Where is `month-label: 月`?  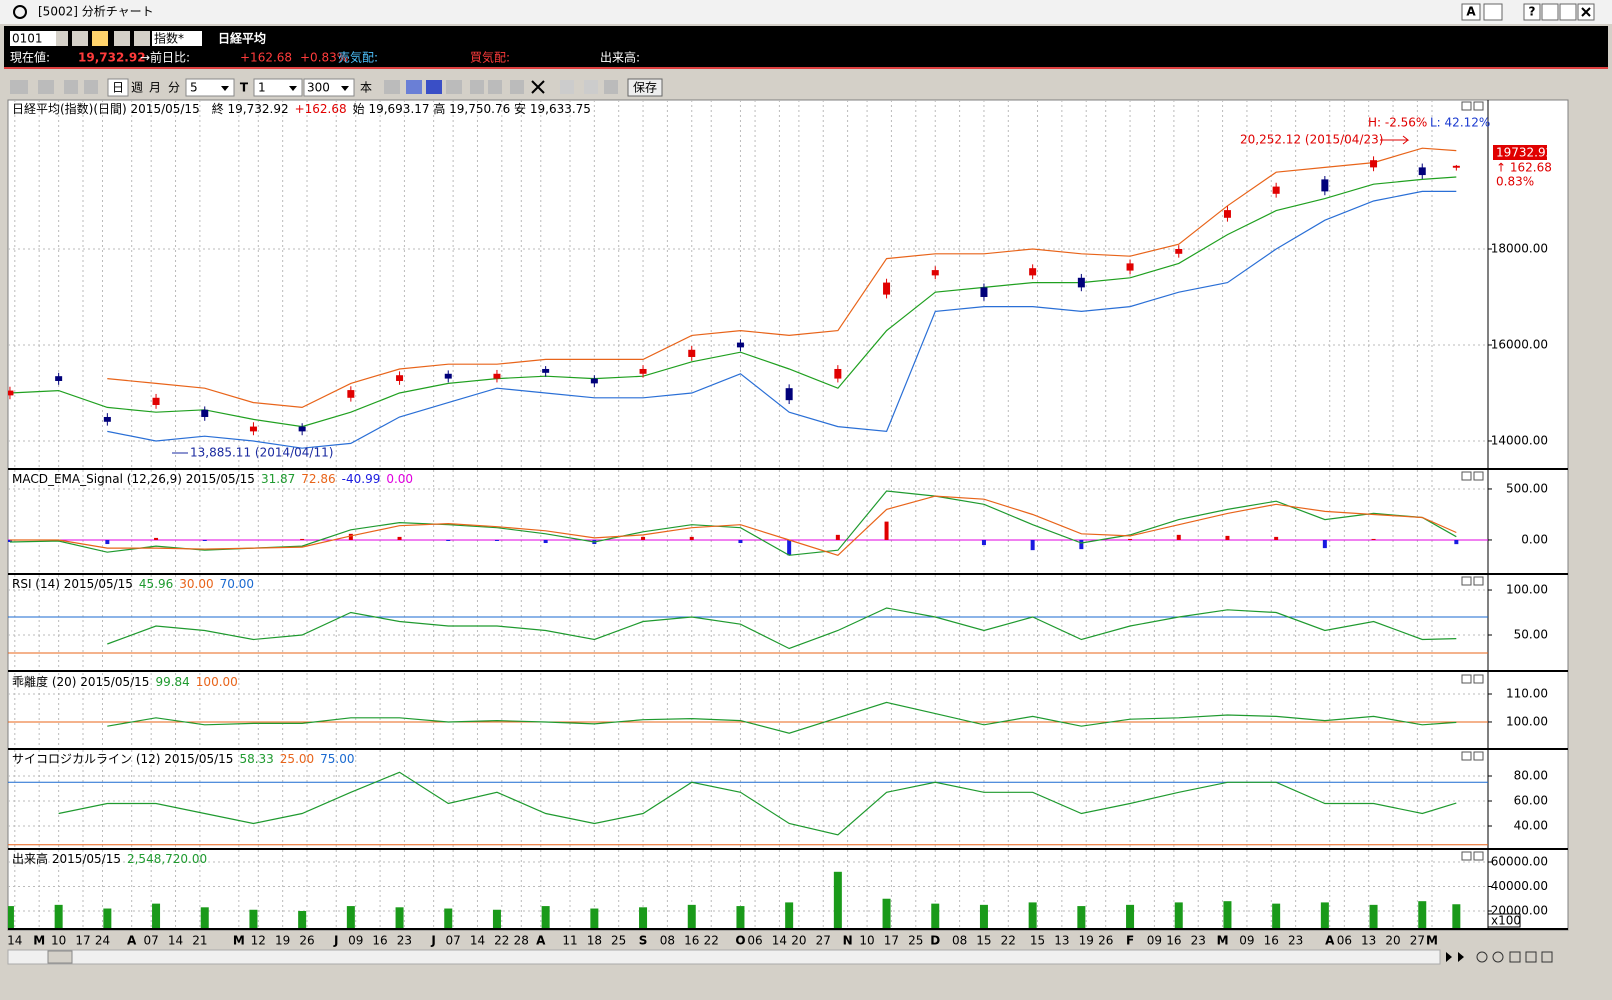
month-label: 月 is located at coordinates (155, 88).